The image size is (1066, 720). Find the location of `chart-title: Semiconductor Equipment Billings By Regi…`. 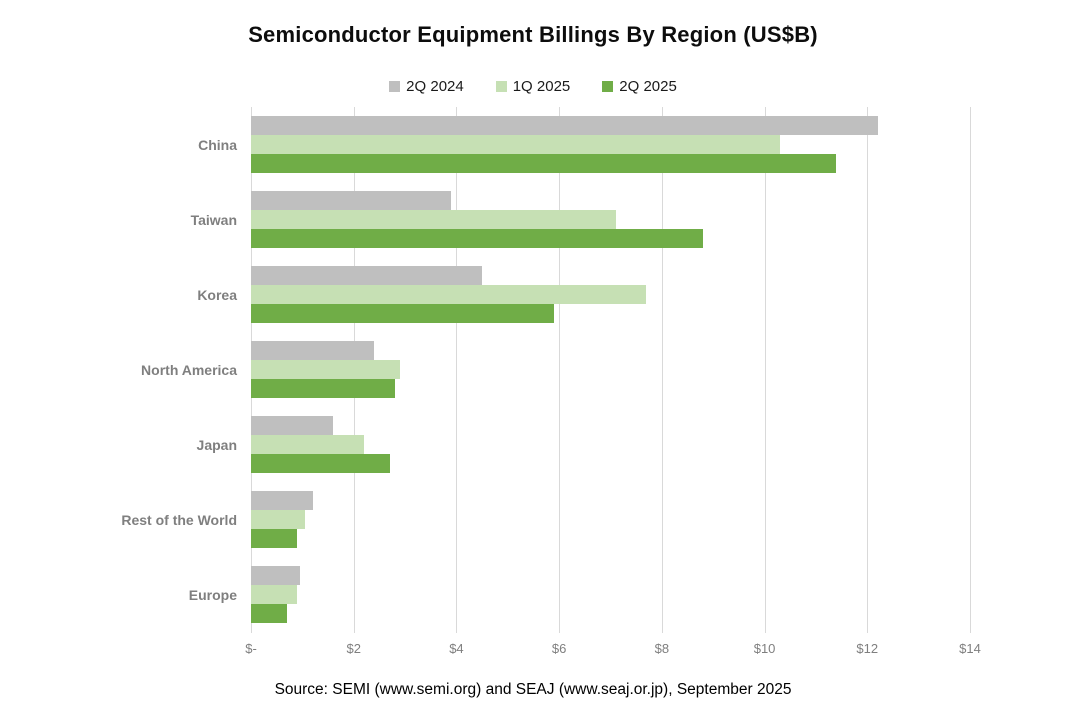

chart-title: Semiconductor Equipment Billings By Regi… is located at coordinates (533, 34).